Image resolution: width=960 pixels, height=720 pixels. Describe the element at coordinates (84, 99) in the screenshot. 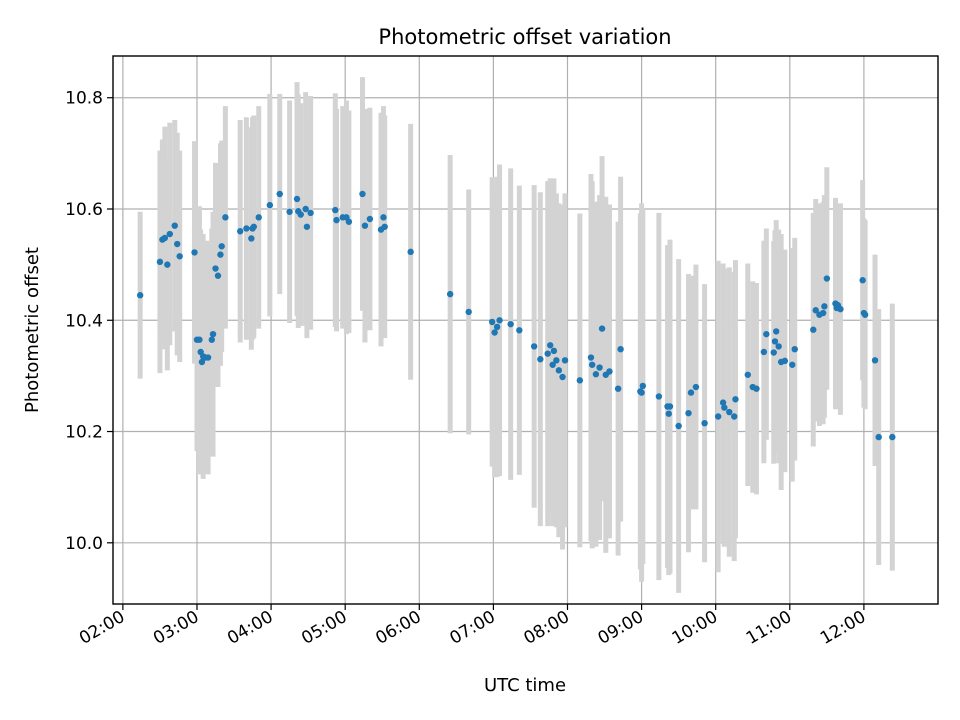

I see `y-tick-label: 10.8` at that location.